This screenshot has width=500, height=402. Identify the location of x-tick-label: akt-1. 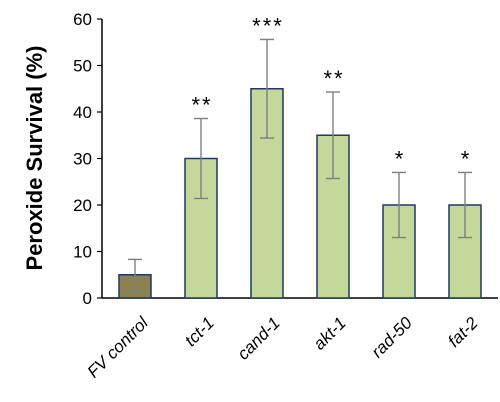
(330, 333).